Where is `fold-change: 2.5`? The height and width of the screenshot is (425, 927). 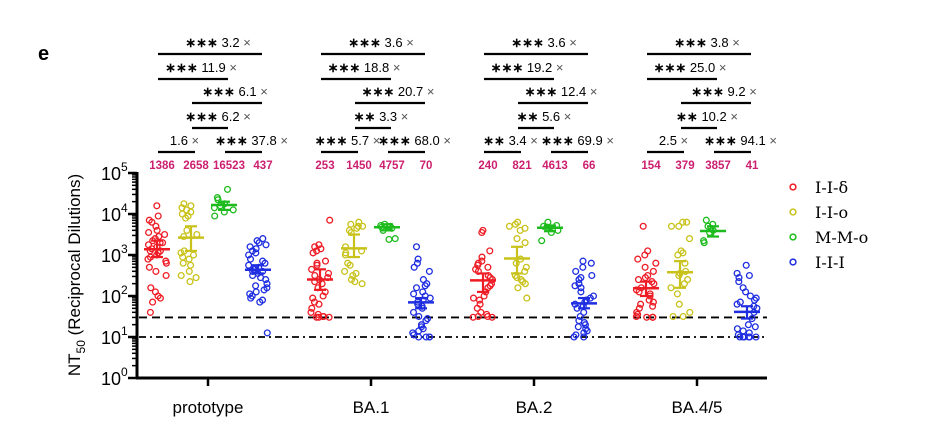 fold-change: 2.5 is located at coordinates (670, 140).